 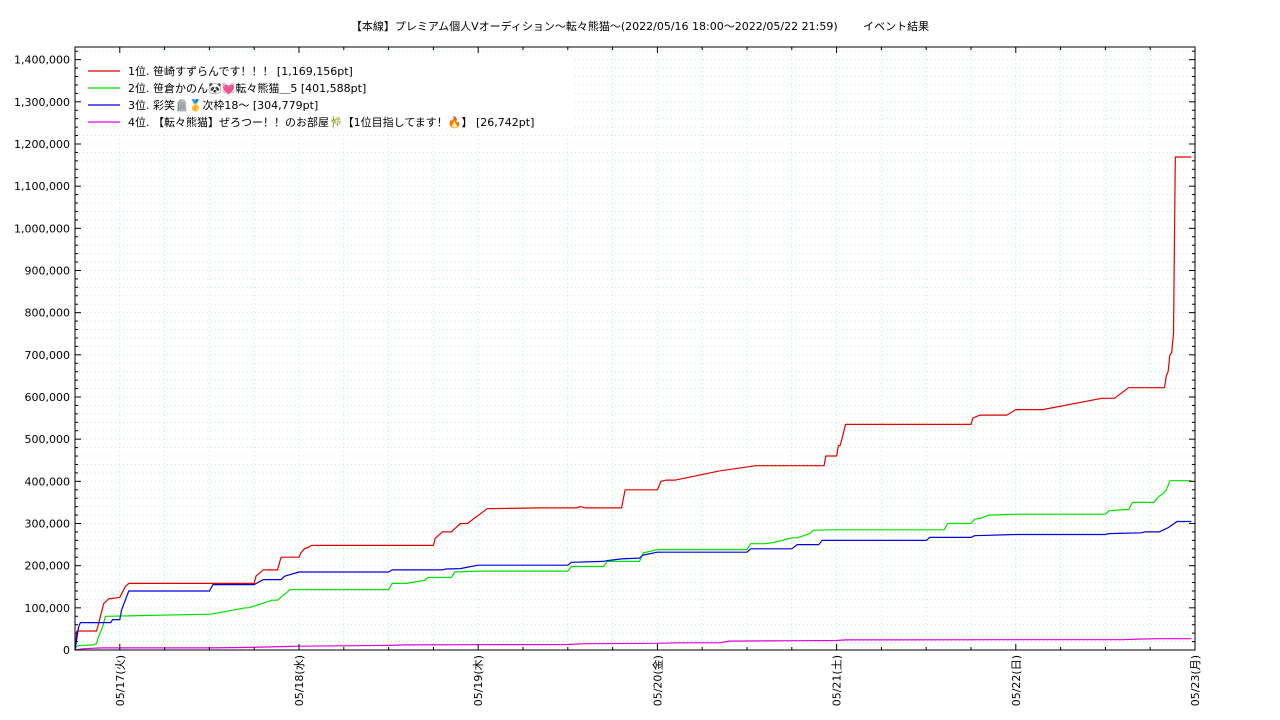 I want to click on y-tick-label: 300,000, so click(x=48, y=523).